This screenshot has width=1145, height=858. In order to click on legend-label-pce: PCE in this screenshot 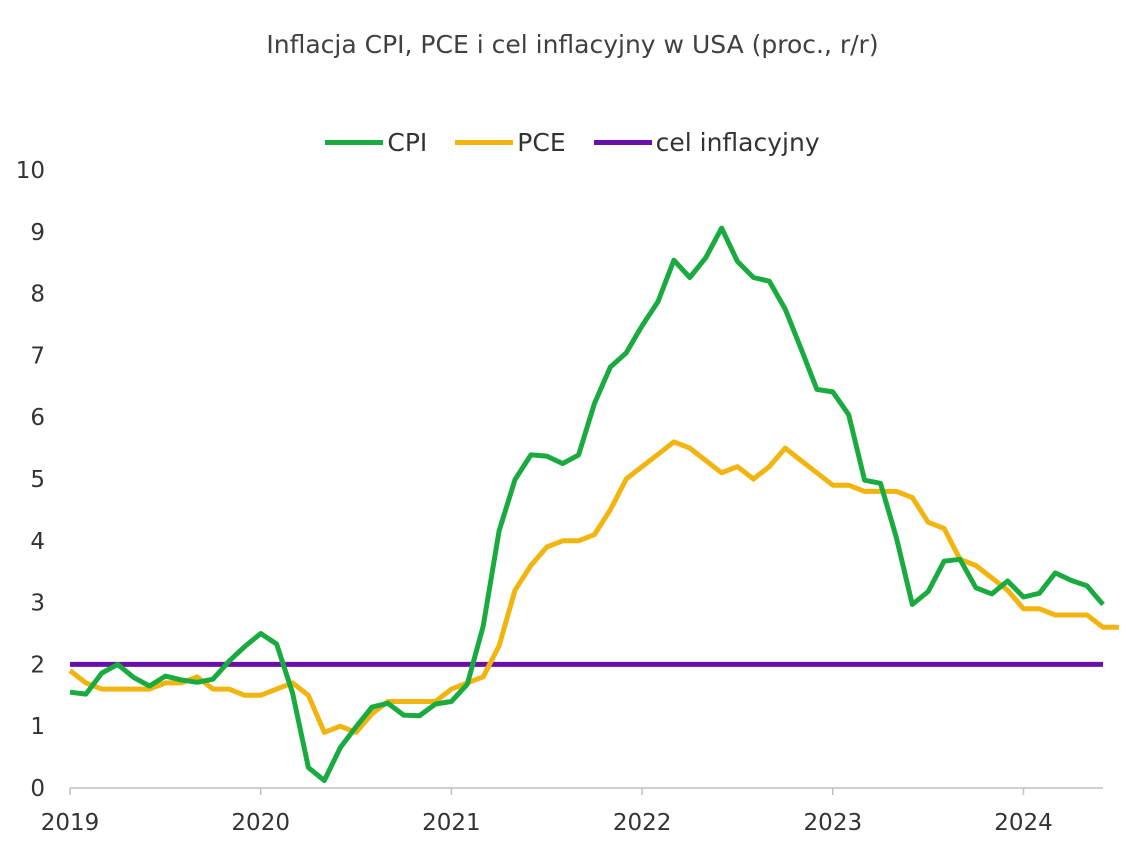, I will do `click(541, 142)`.